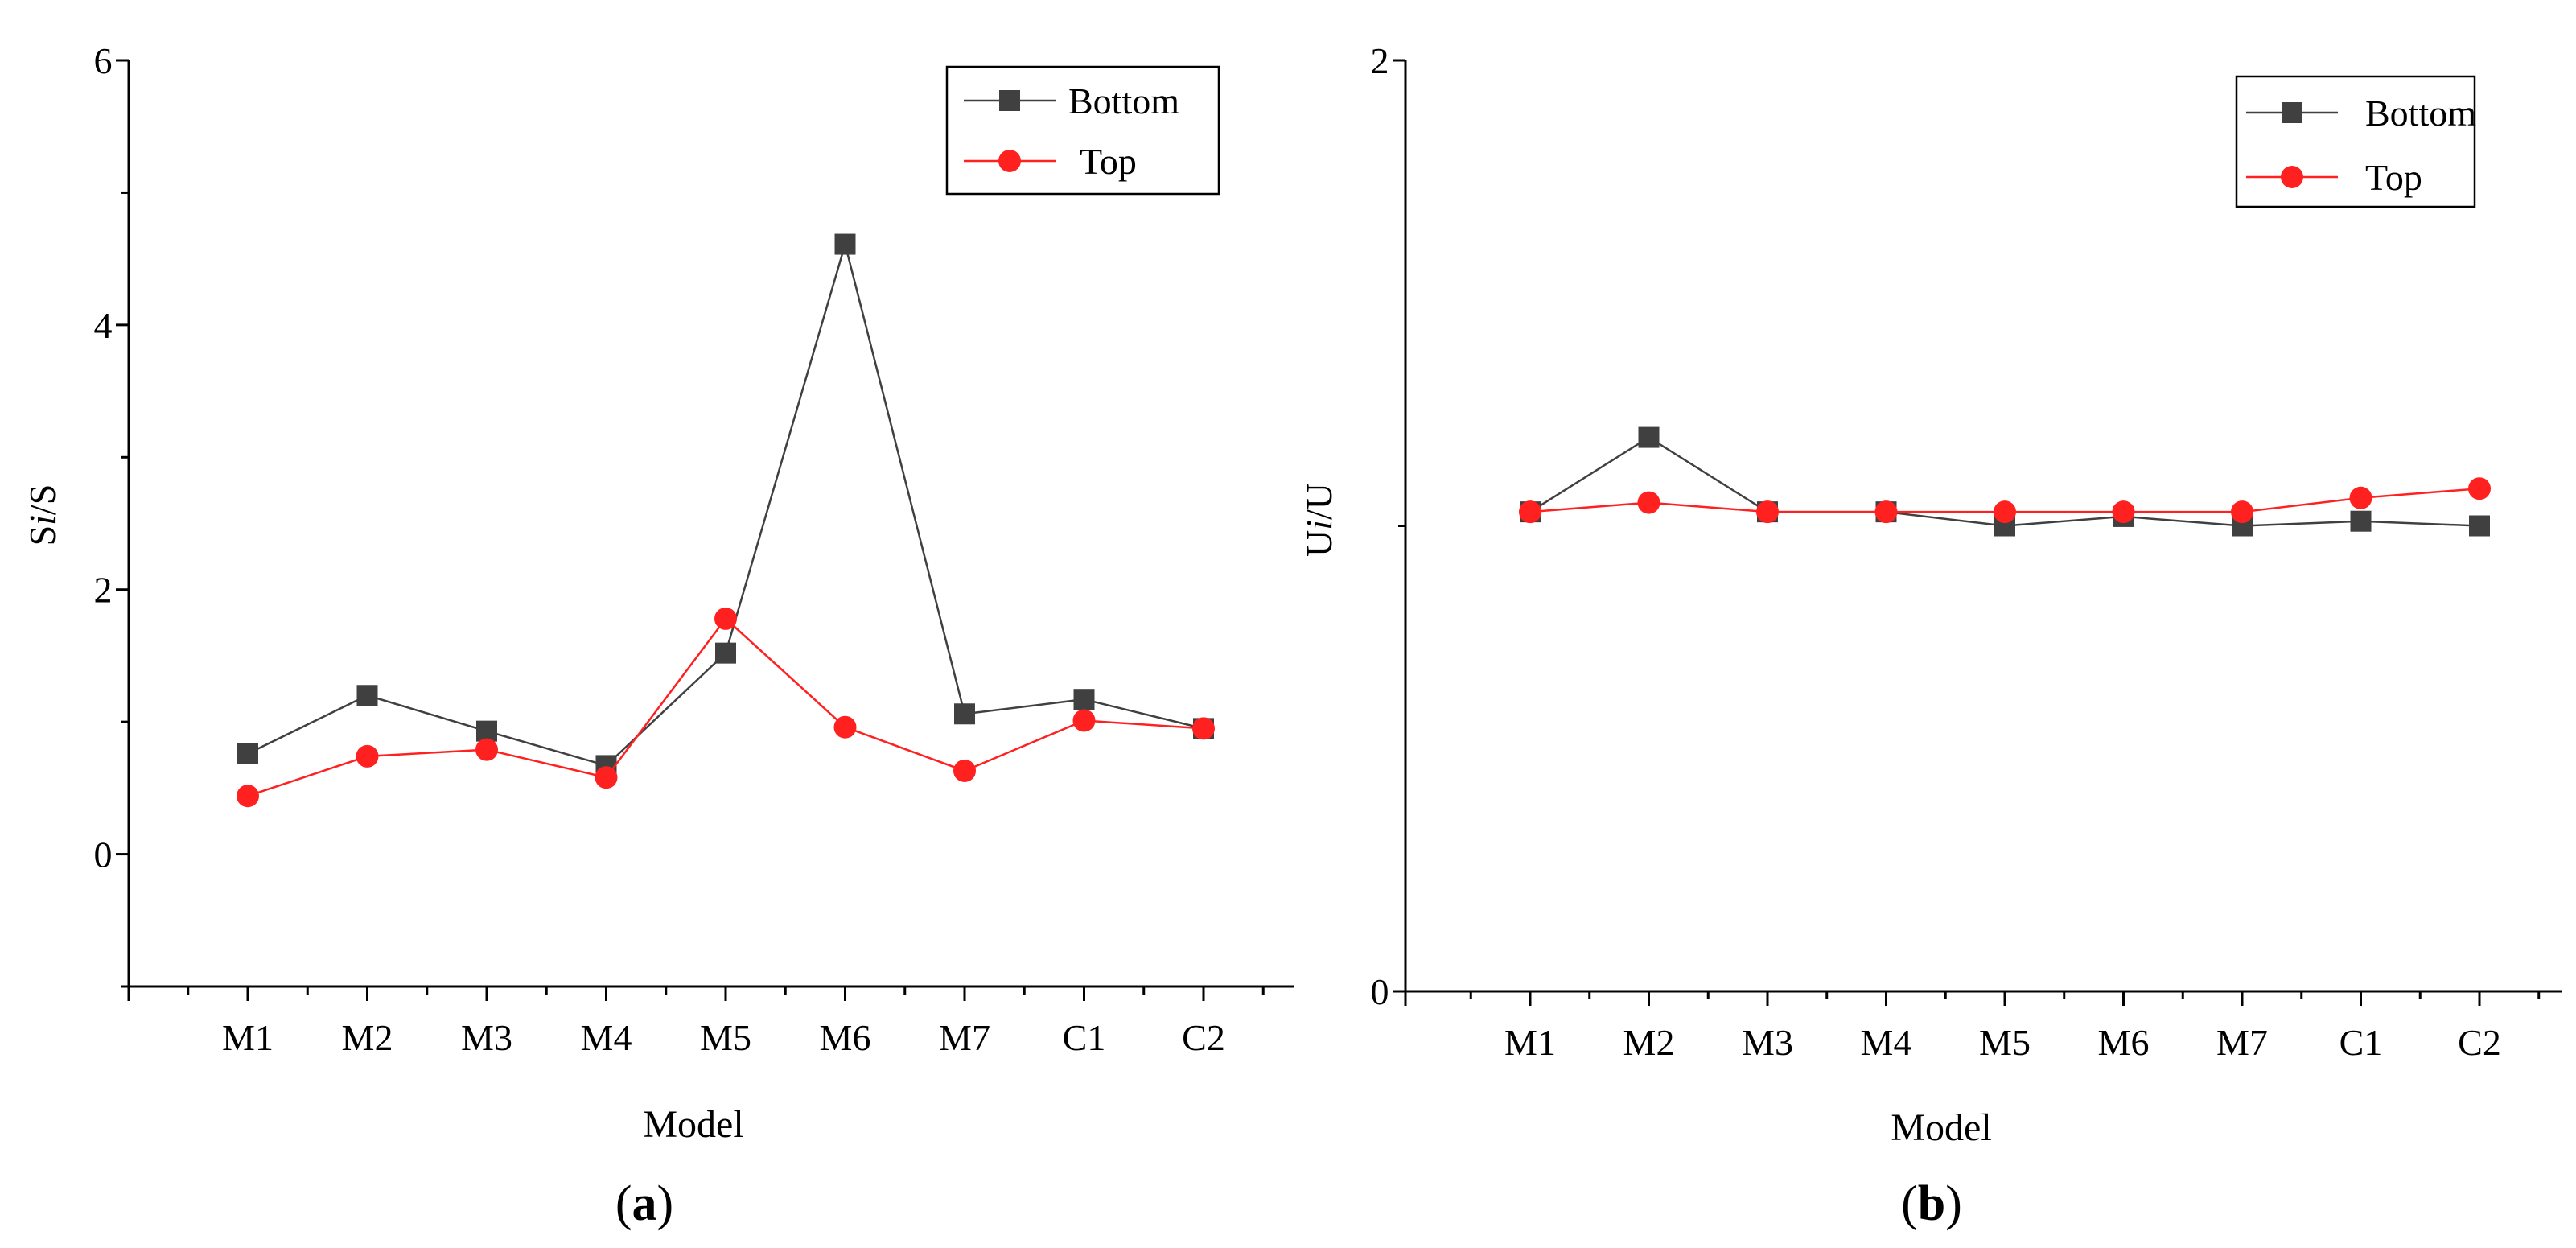  What do you see at coordinates (2124, 1042) in the screenshot?
I see `panel-b-x-tick-label: M6` at bounding box center [2124, 1042].